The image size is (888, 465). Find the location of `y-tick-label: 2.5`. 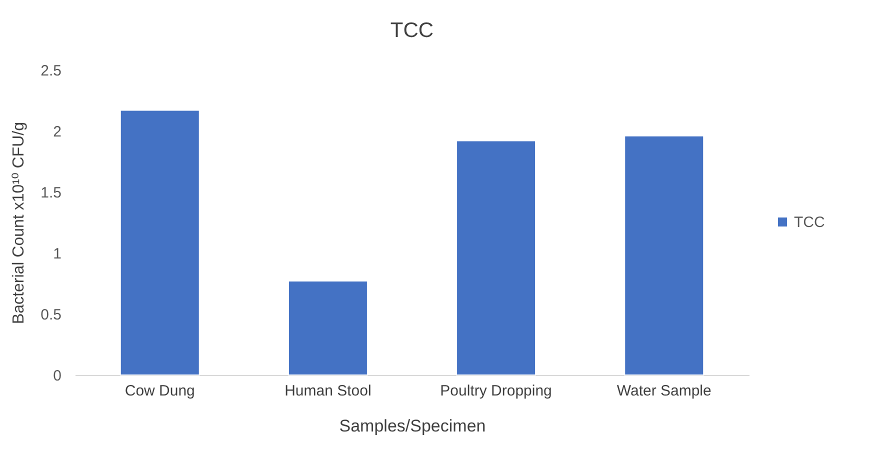

y-tick-label: 2.5 is located at coordinates (51, 71).